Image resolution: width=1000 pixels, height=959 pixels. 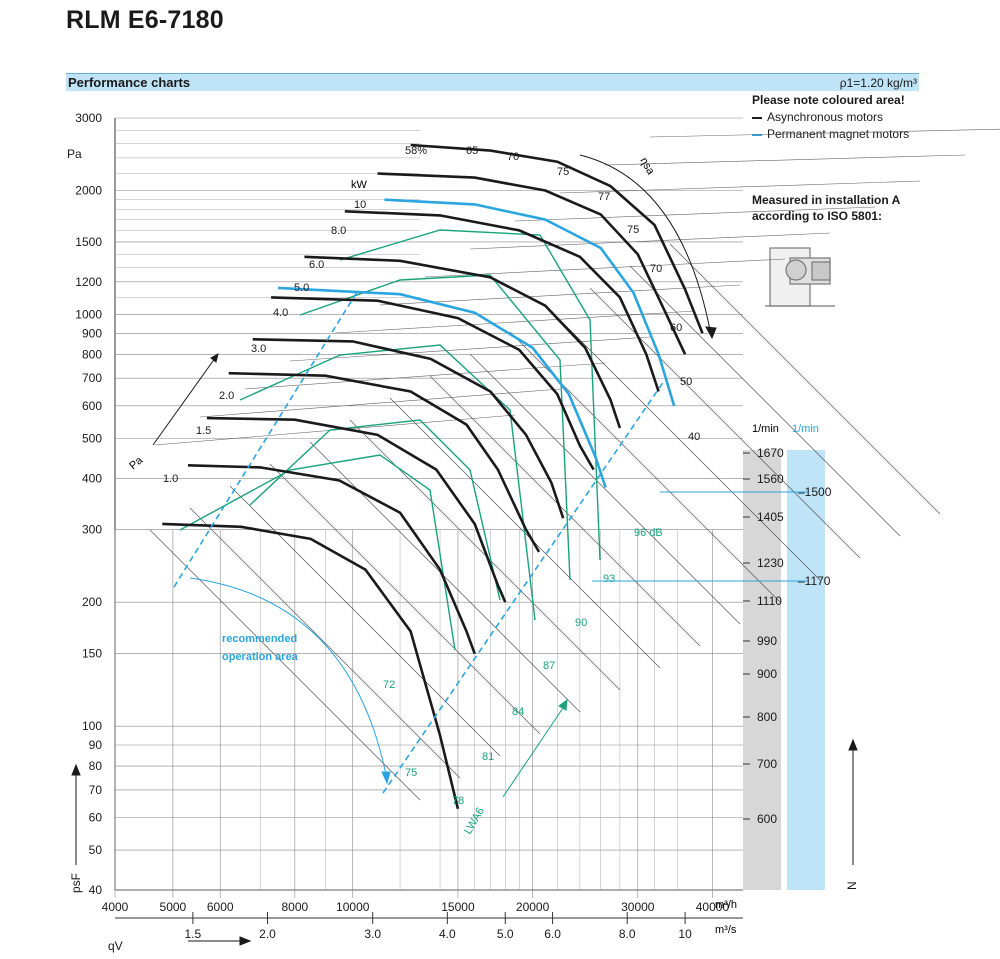 What do you see at coordinates (817, 216) in the screenshot?
I see `measured-note-2: according to ISO 5801:` at bounding box center [817, 216].